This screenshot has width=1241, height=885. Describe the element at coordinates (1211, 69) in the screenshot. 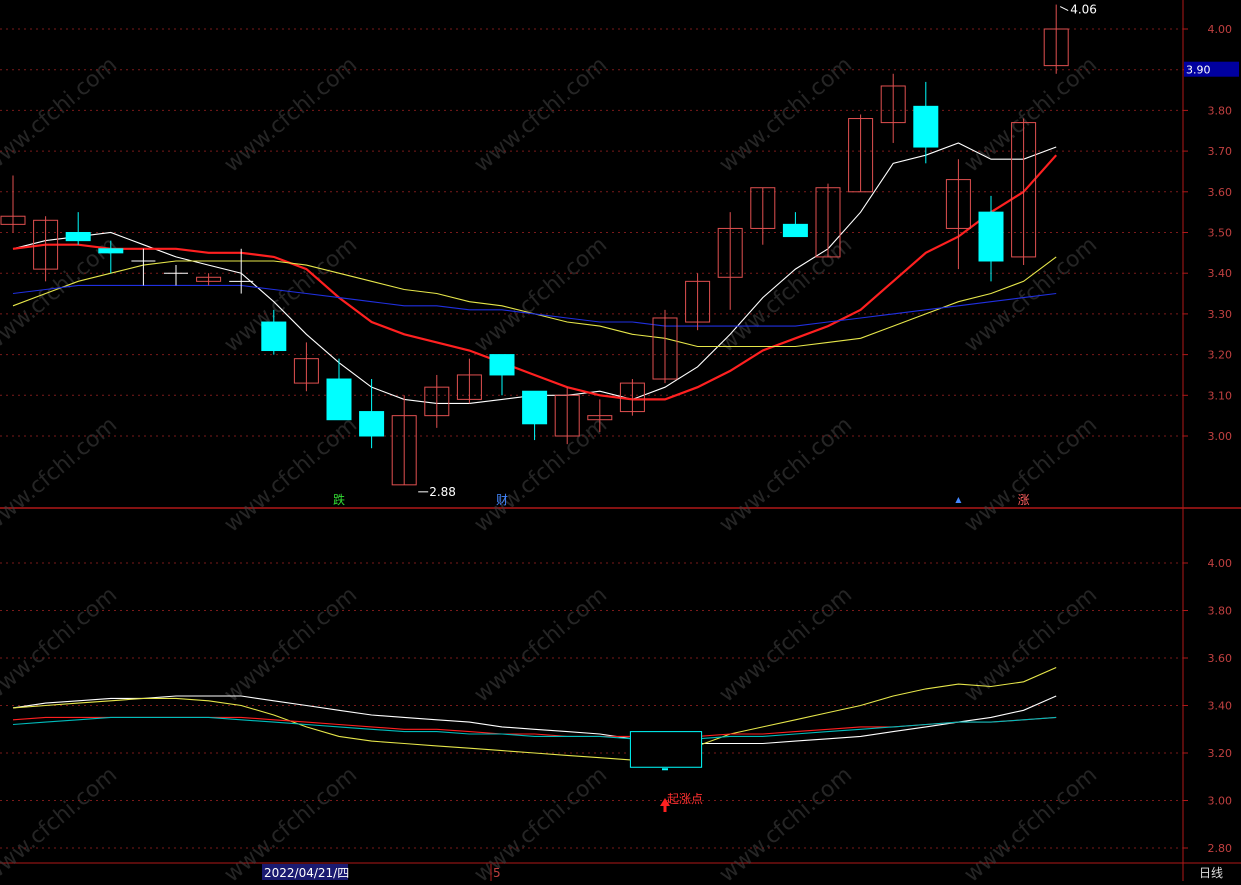

I see `current-price-badge` at that location.